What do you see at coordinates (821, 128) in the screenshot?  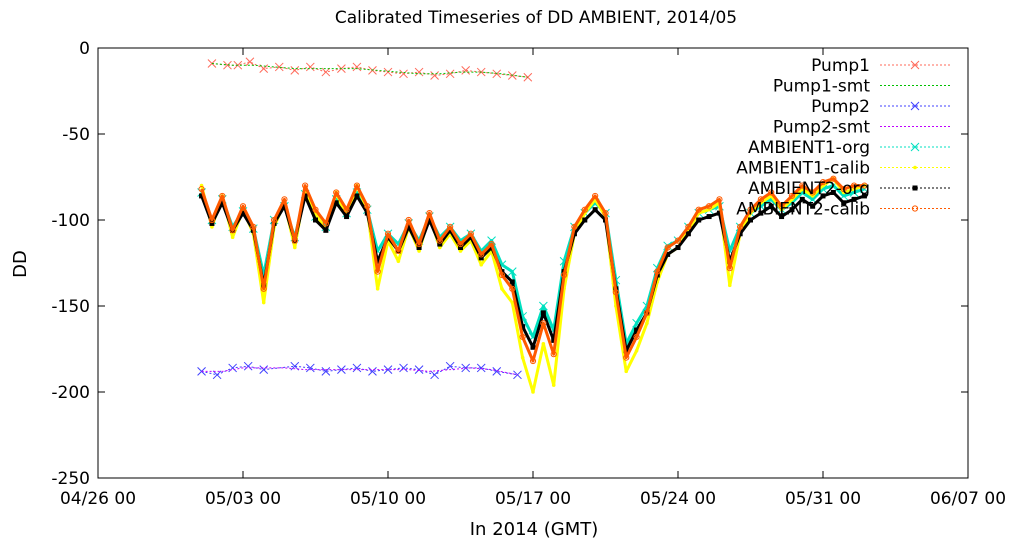 I see `legend-label-pump2-smt: Pump2-smt` at bounding box center [821, 128].